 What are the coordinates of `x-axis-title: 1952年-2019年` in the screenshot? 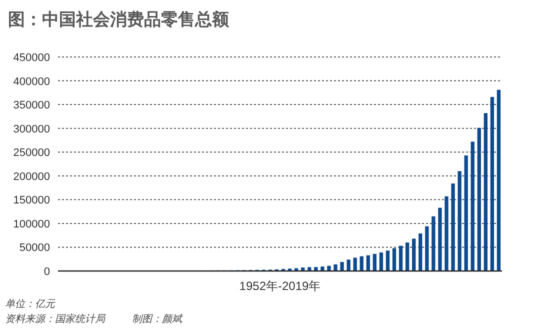 It's located at (280, 286).